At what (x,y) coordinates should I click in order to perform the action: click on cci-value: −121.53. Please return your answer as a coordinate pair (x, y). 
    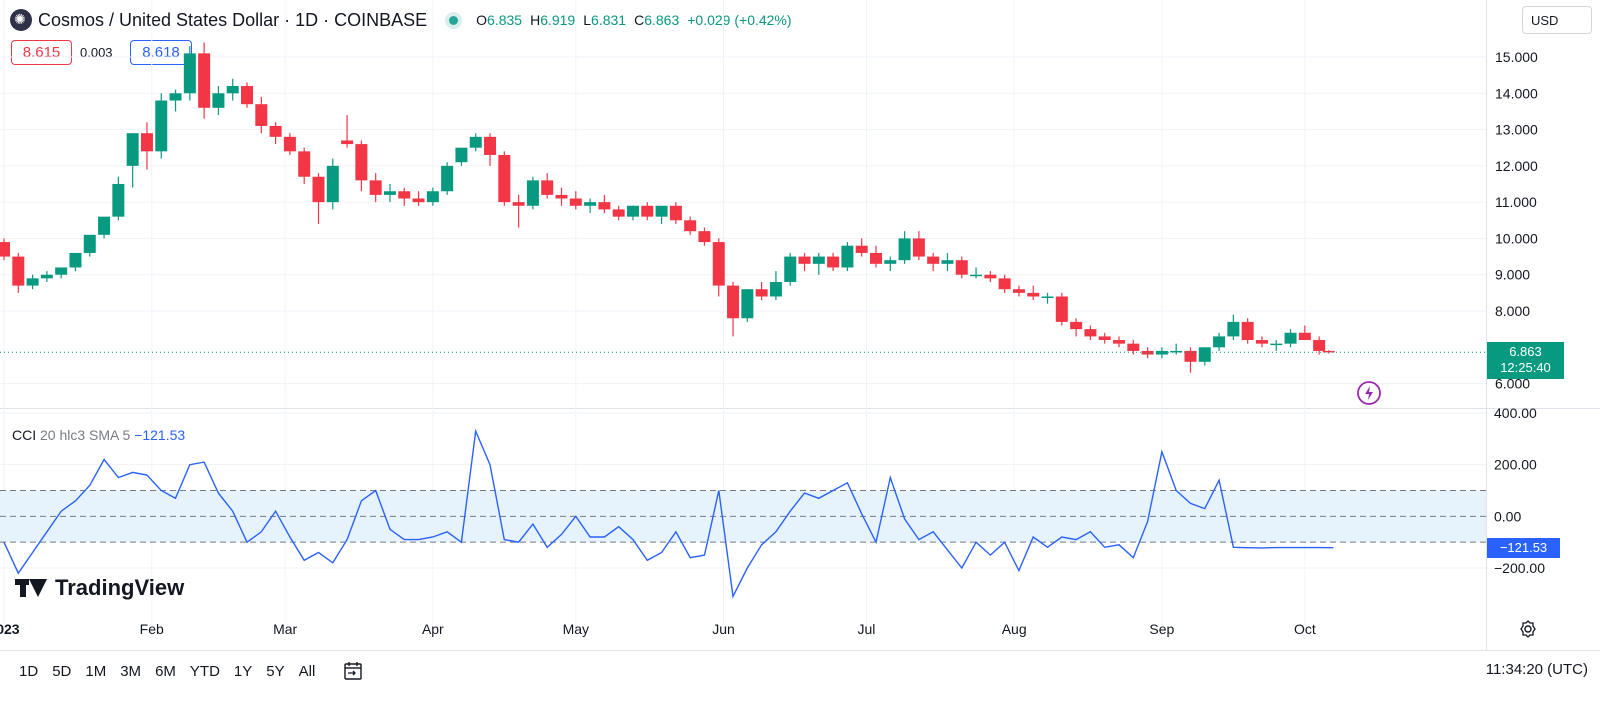
    Looking at the image, I should click on (160, 435).